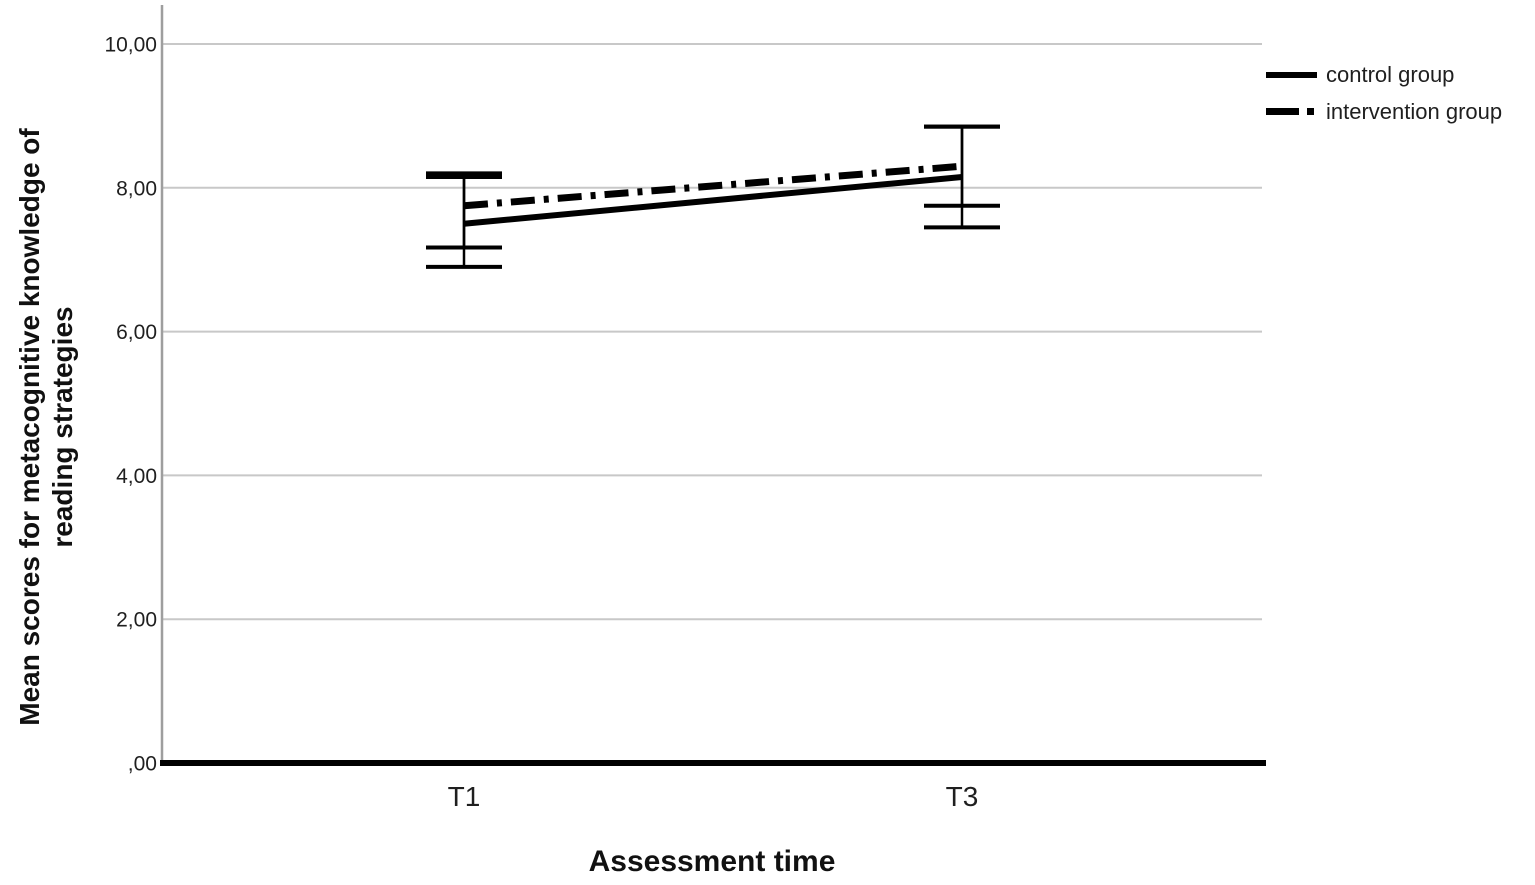 This screenshot has height=885, width=1535. Describe the element at coordinates (1414, 111) in the screenshot. I see `legend-label-intervention-group: intervention group` at that location.